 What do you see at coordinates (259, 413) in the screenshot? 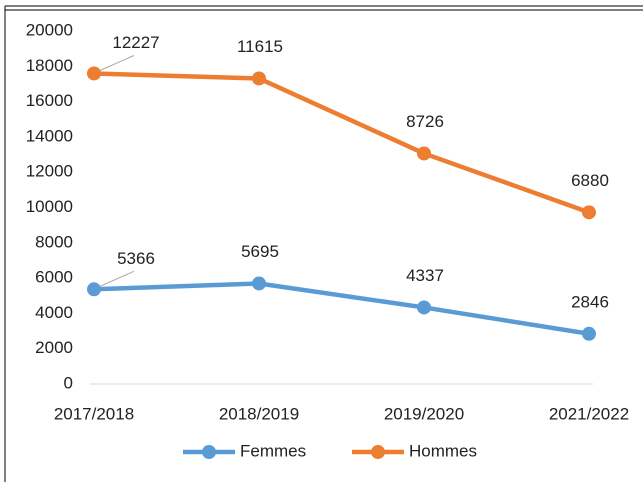
I see `x-tick-label: 2018/2019` at bounding box center [259, 413].